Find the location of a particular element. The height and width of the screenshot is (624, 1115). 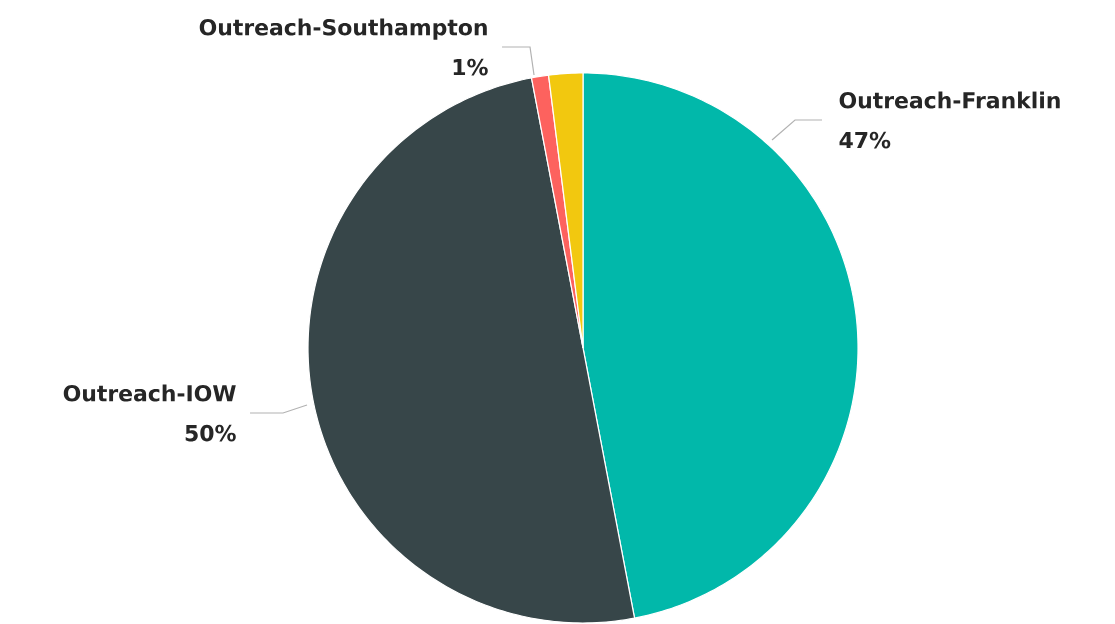

slice-label: Outreach-Franklin is located at coordinates (949, 100).